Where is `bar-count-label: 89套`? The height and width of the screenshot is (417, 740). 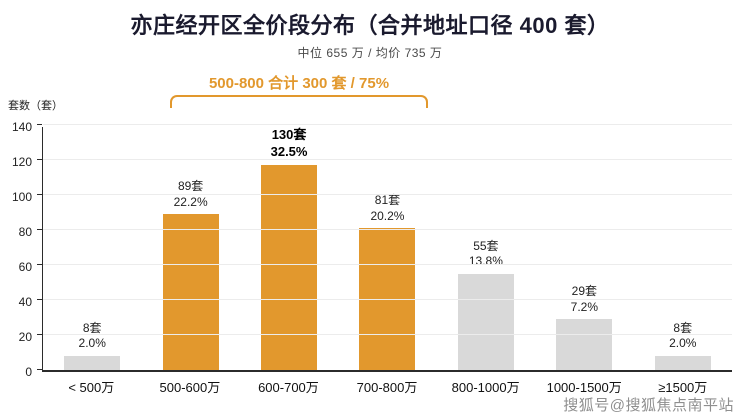 bar-count-label: 89套 is located at coordinates (190, 186).